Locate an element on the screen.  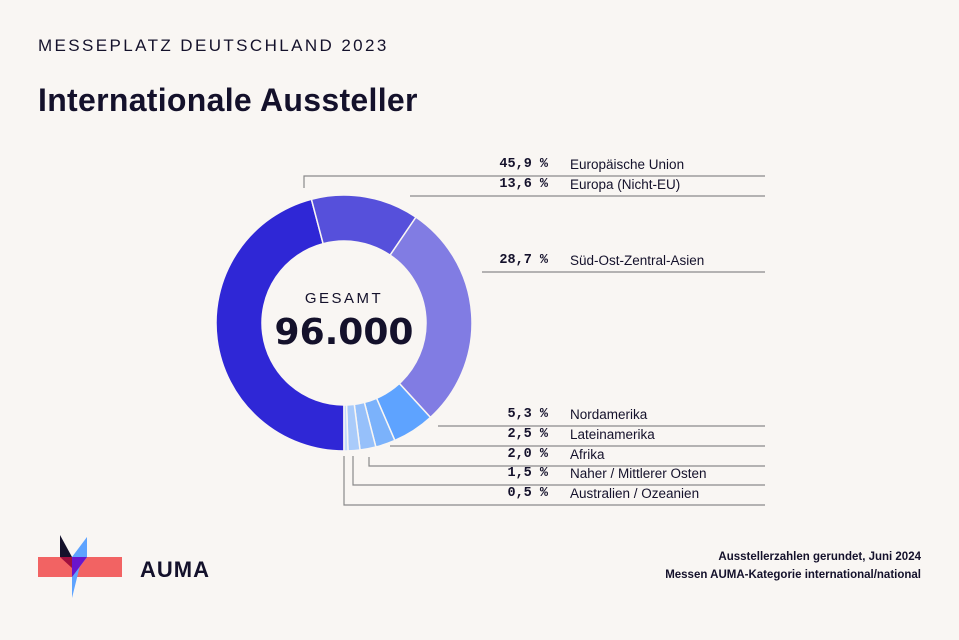
page-title: Internationale Aussteller is located at coordinates (228, 100).